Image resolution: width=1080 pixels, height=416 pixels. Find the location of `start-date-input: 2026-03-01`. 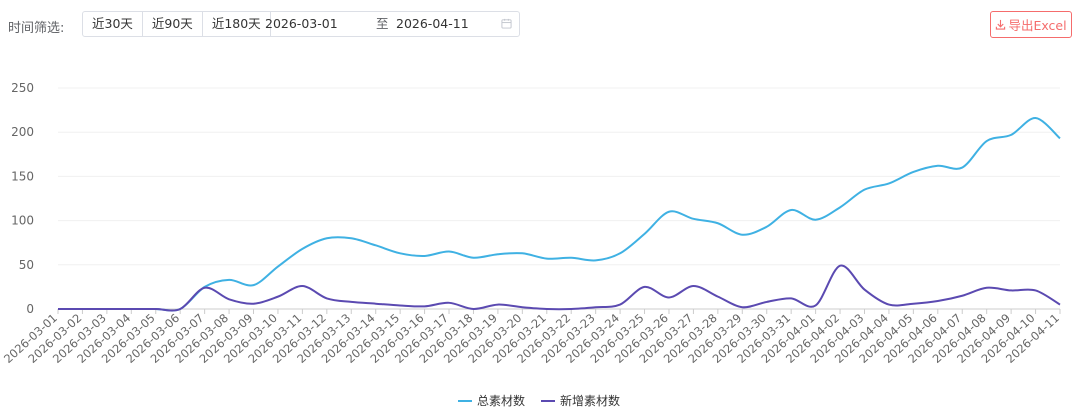

start-date-input: 2026-03-01 is located at coordinates (301, 23).